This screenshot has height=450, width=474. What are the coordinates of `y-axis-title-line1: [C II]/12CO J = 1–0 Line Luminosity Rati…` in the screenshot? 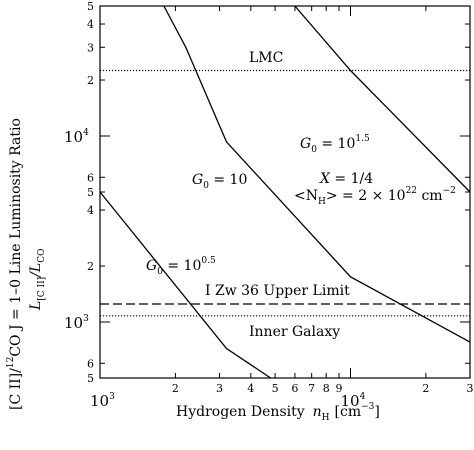 It's located at (15, 264).